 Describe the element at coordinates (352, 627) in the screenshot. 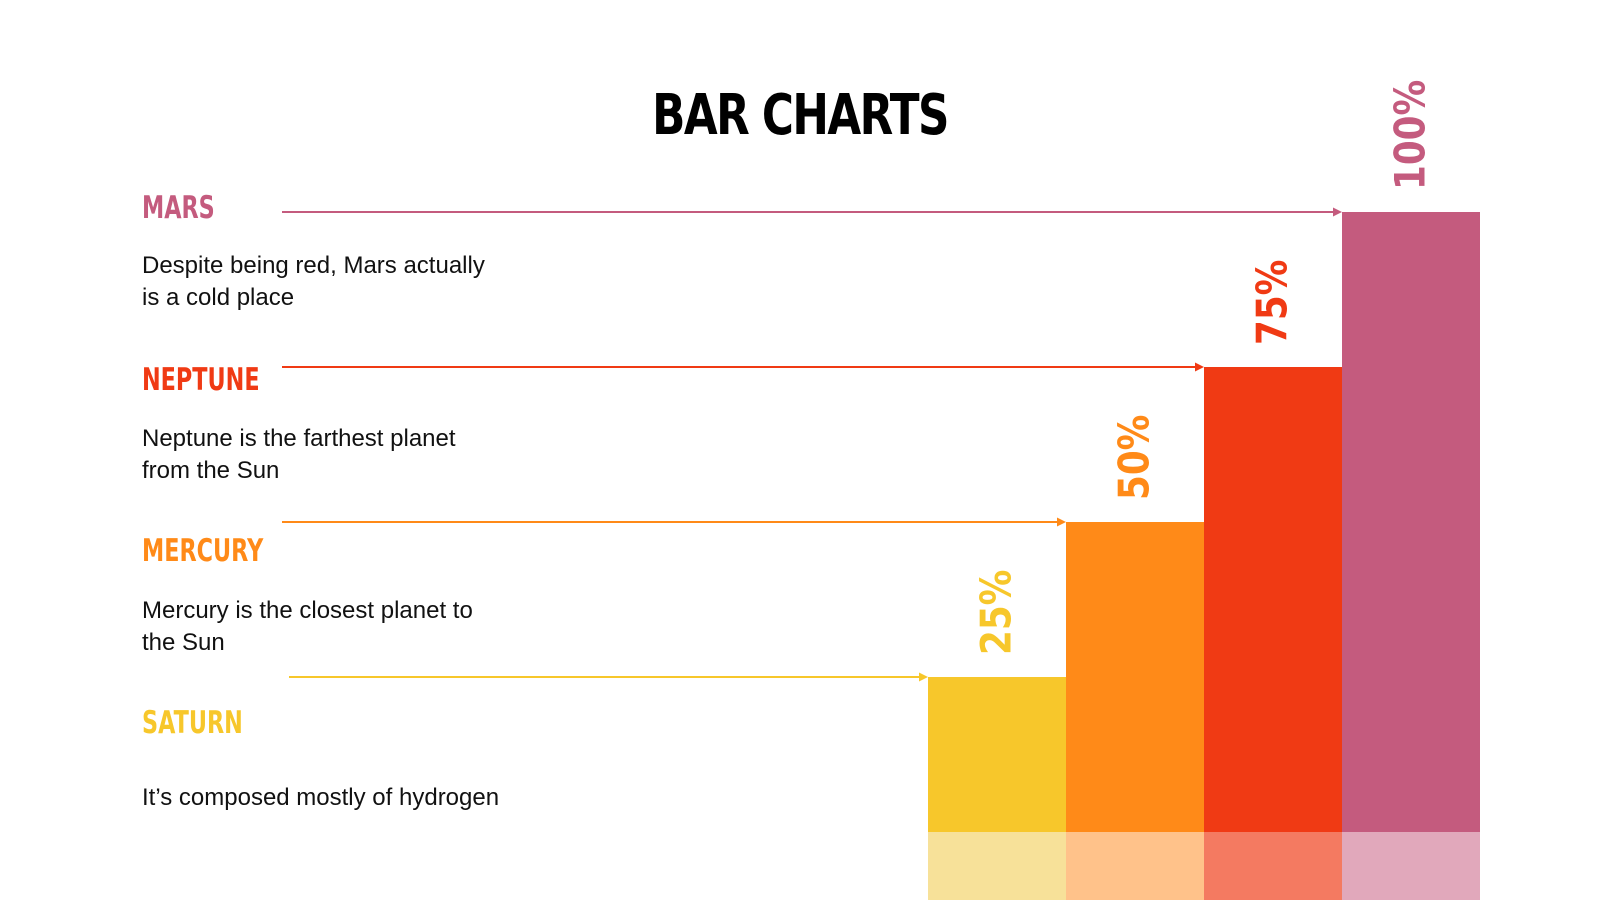

I see `description-mercury: Mercury is the closest planet to the Sun` at that location.